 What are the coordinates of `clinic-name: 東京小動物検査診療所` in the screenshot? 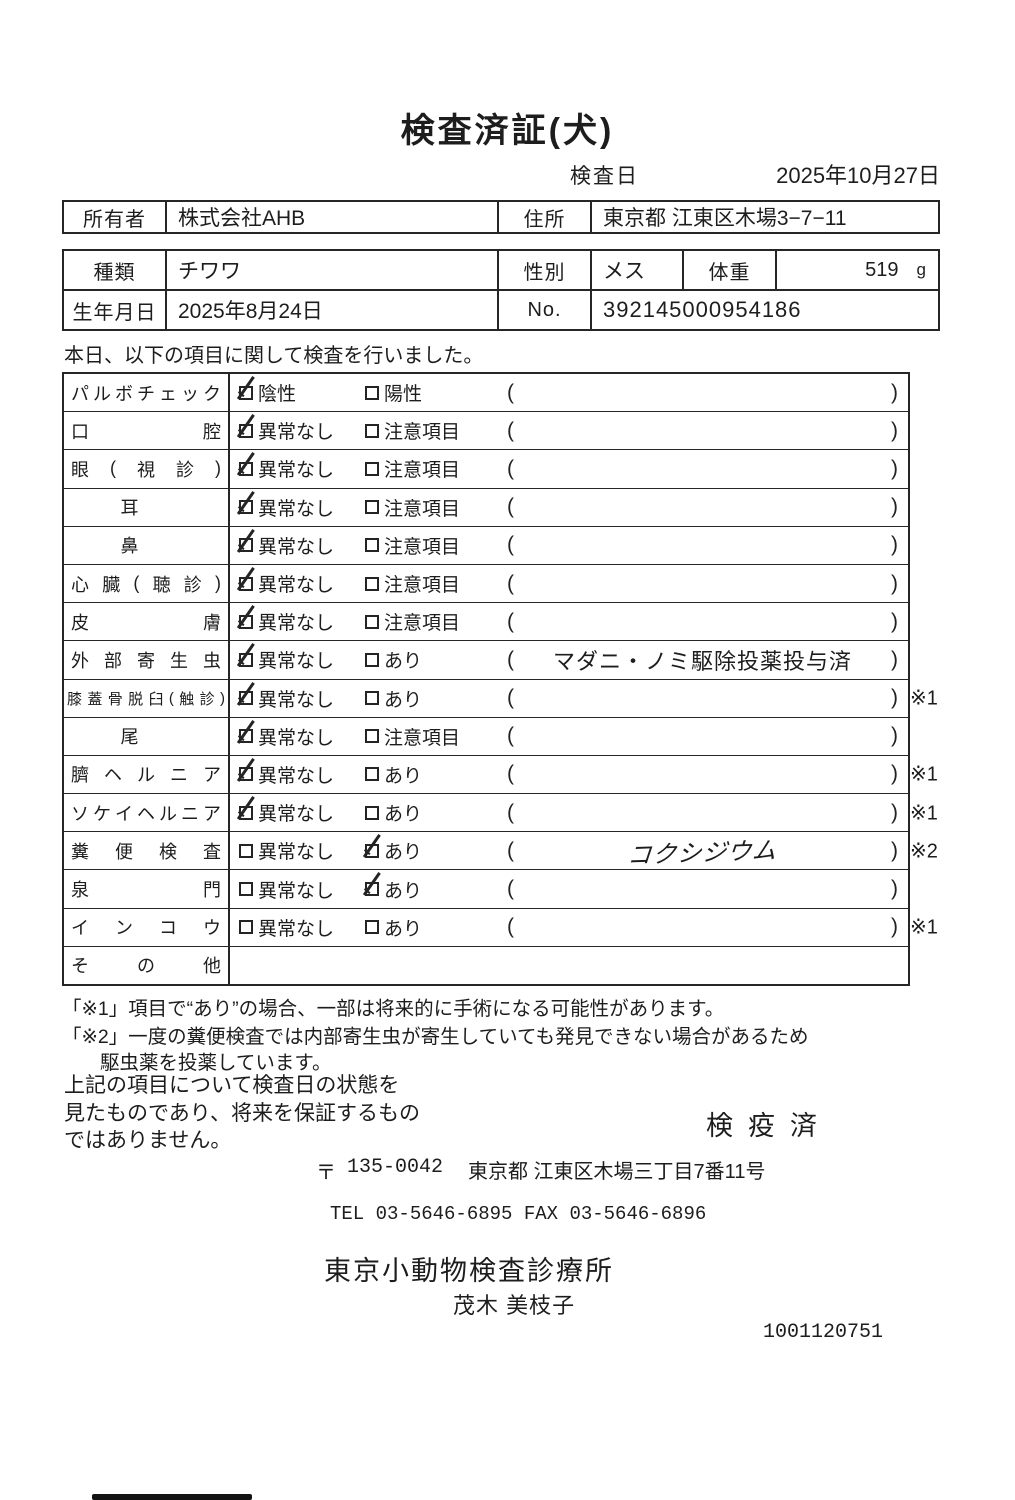 It's located at (469, 1271).